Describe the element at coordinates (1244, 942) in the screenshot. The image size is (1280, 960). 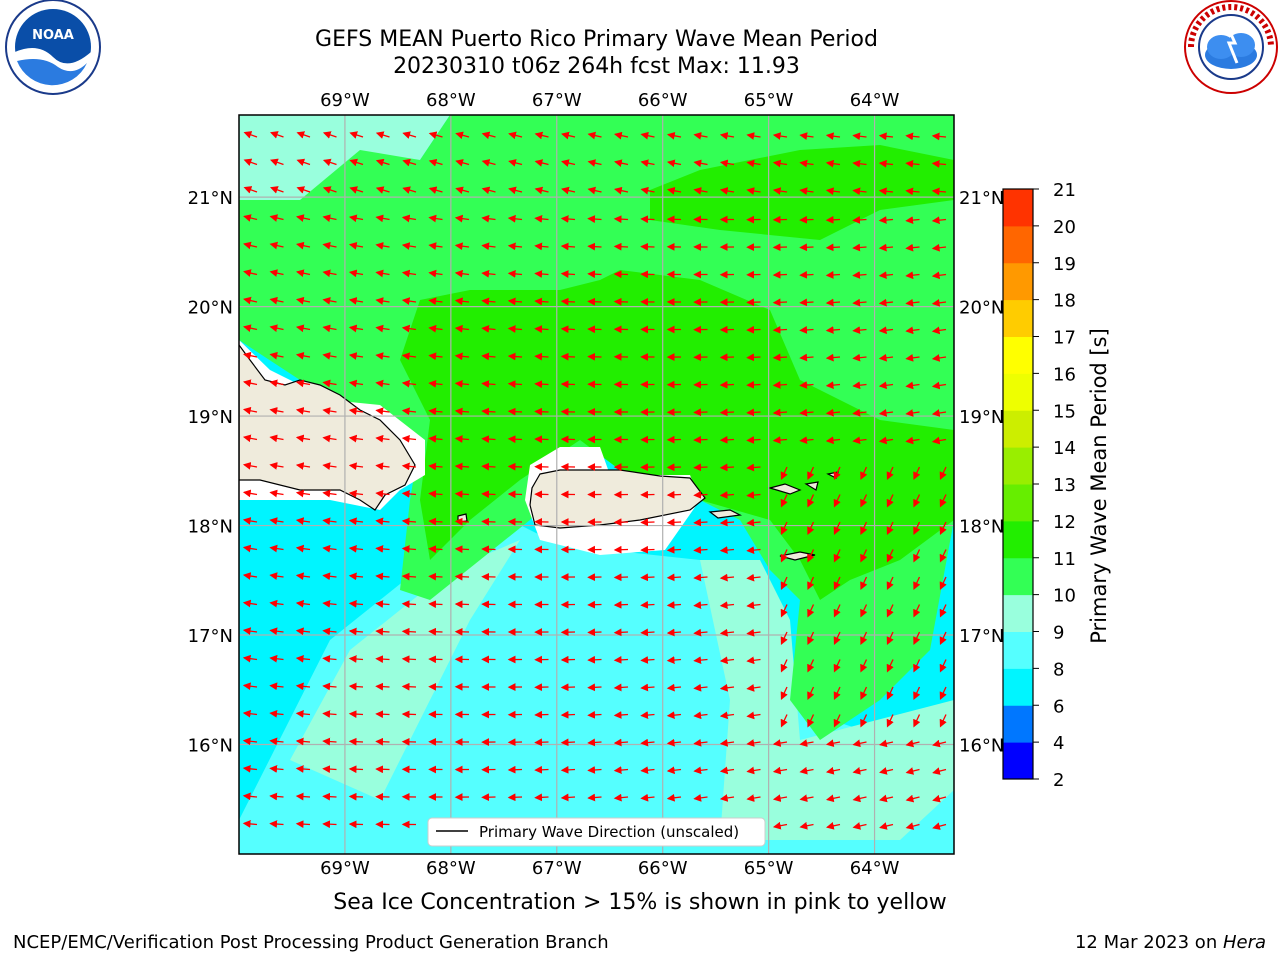
I see `footer-host: Hera` at that location.